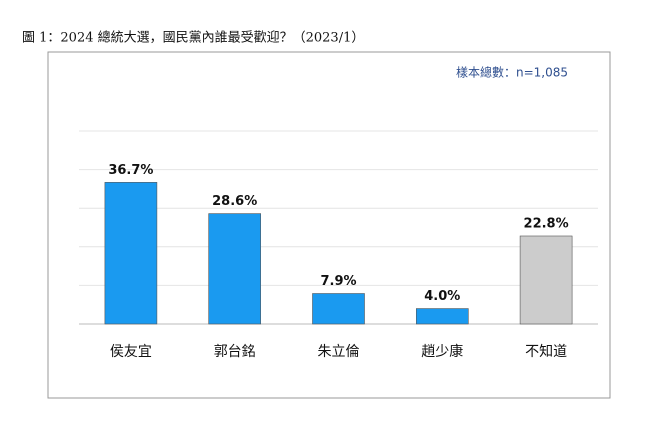 The width and height of the screenshot is (656, 434). I want to click on value-label: 7.9%, so click(338, 281).